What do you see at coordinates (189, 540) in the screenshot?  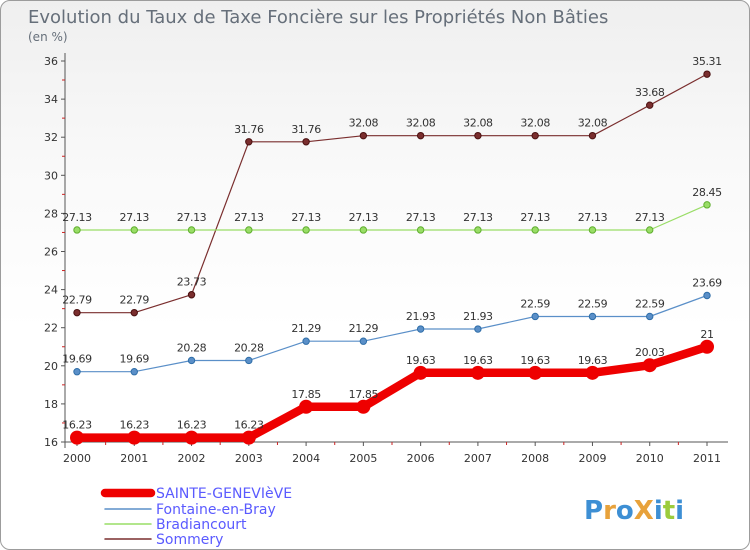 I see `legend-label: Sommery` at bounding box center [189, 540].